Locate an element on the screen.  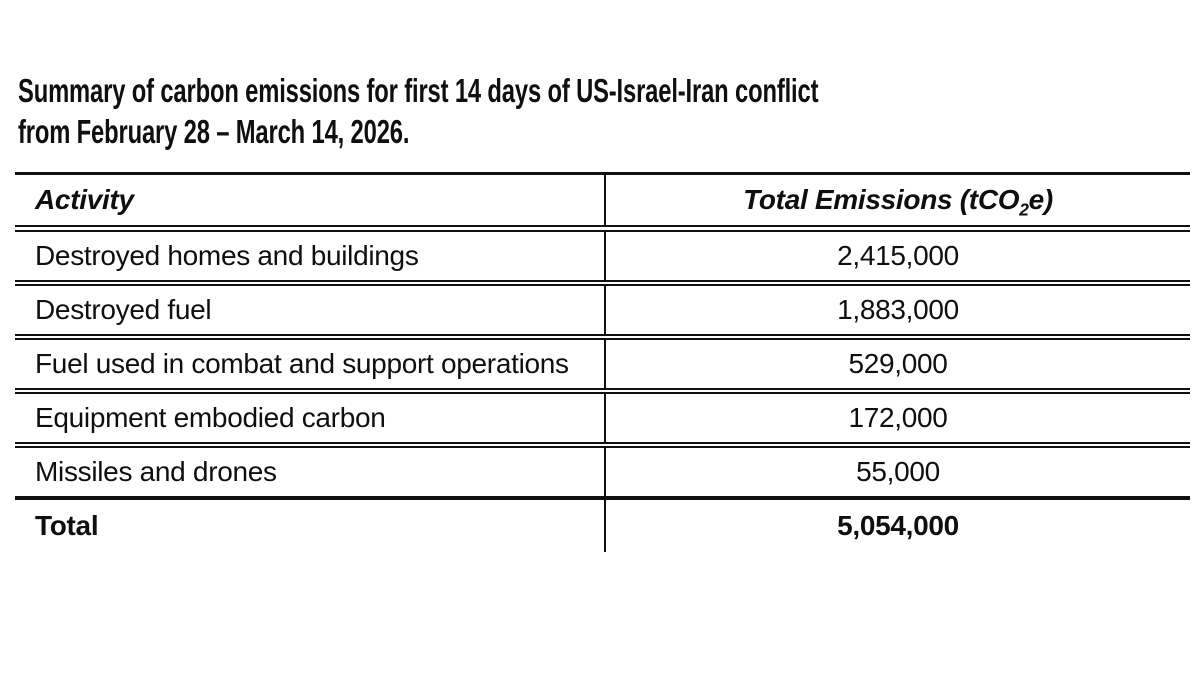
table-row-missiles-drones: Missiles and drones 55,000 is located at coordinates (602, 471).